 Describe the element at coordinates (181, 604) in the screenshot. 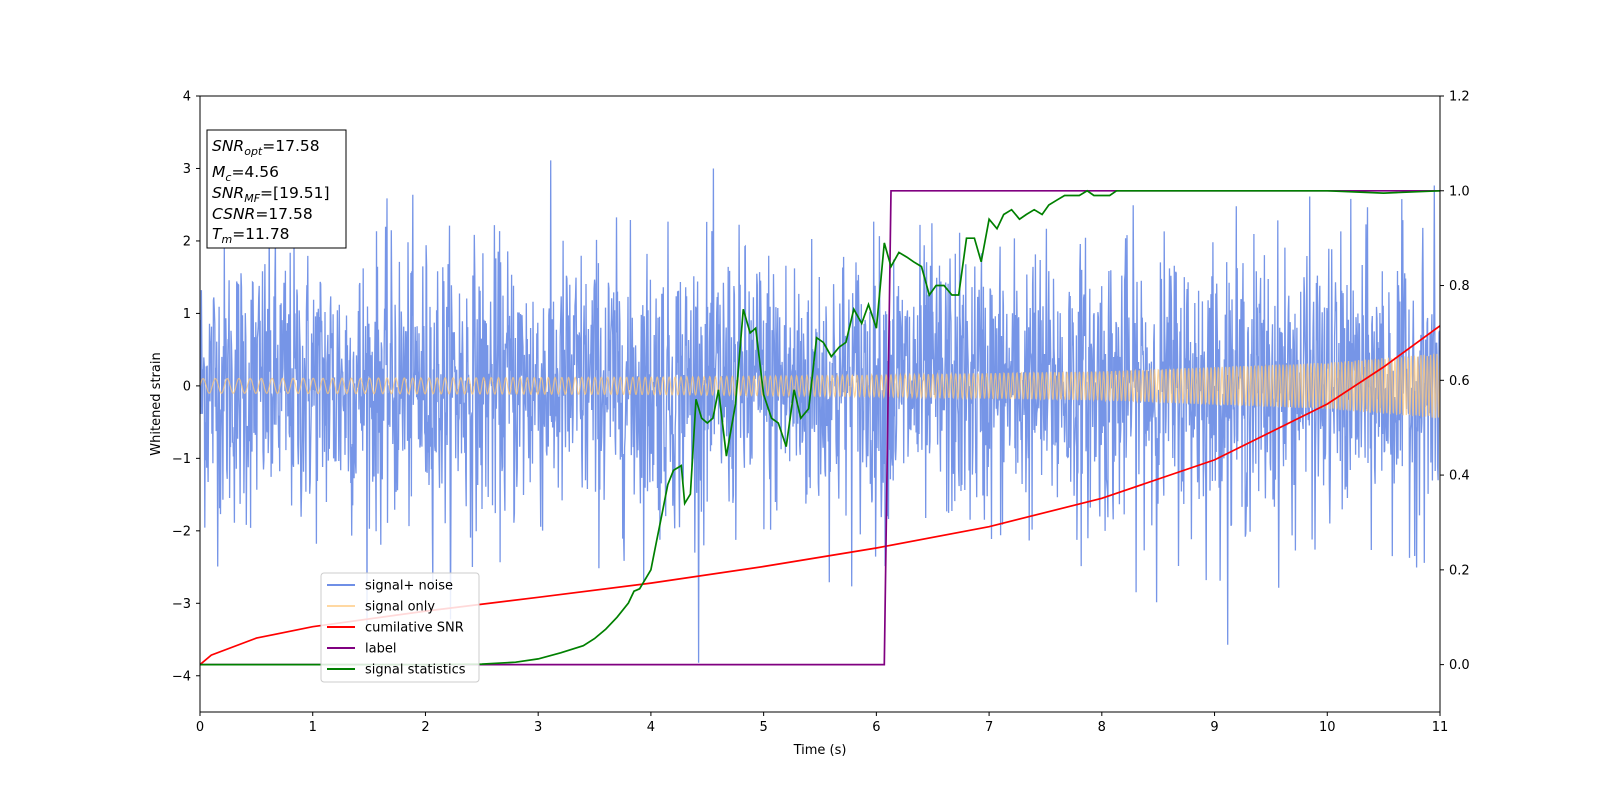

I see `y-tick-label: −3` at that location.